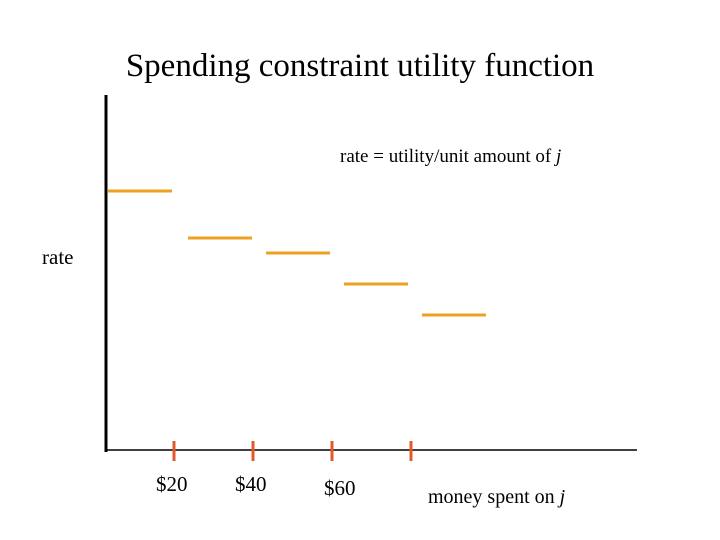 Image resolution: width=720 pixels, height=540 pixels. Describe the element at coordinates (559, 156) in the screenshot. I see `note-variable: j` at that location.